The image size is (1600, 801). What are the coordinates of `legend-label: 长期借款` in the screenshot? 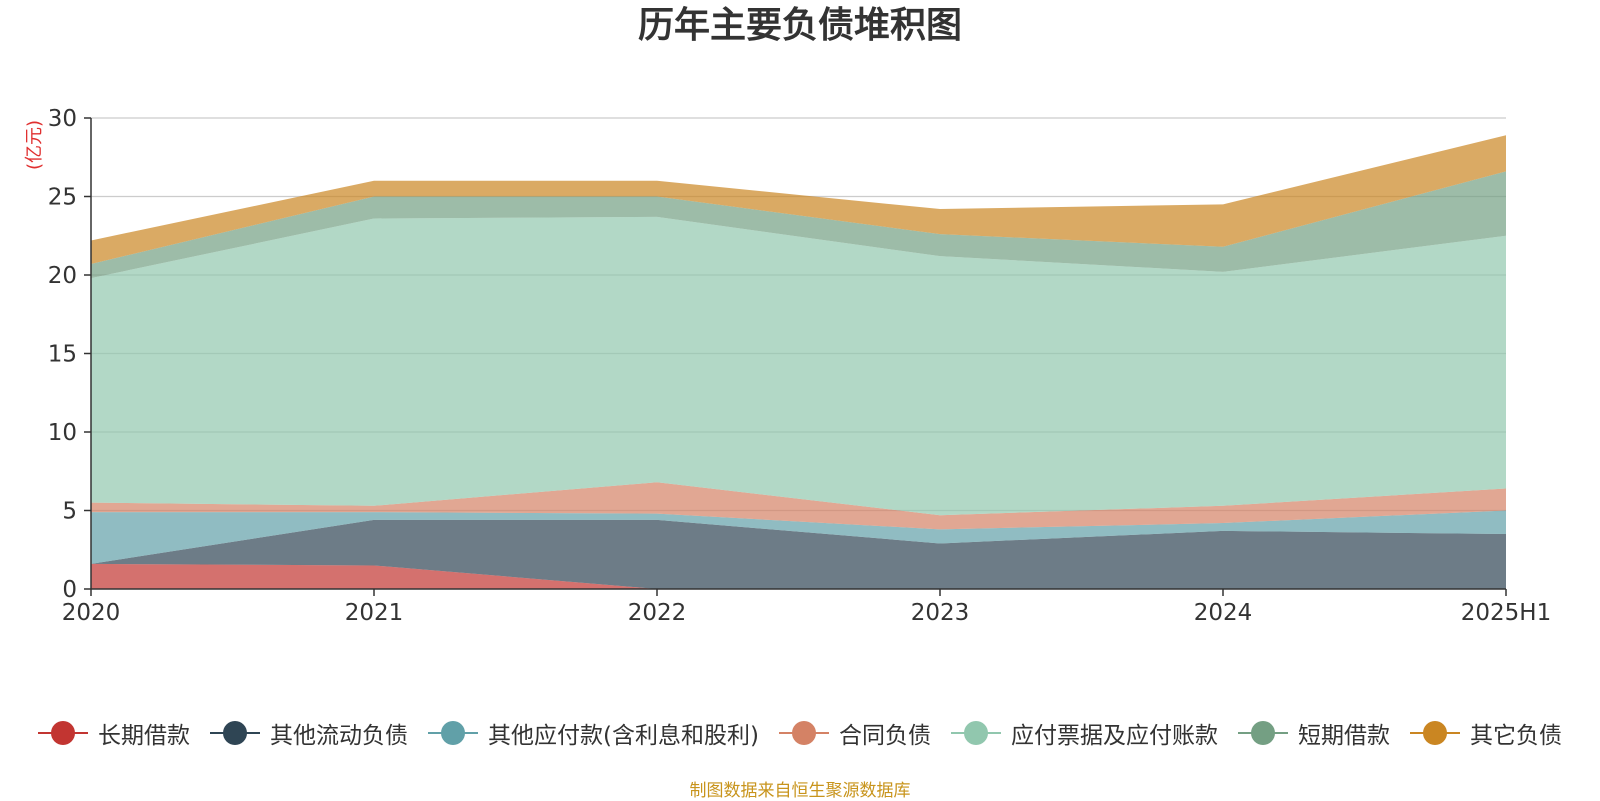 It's located at (144, 736).